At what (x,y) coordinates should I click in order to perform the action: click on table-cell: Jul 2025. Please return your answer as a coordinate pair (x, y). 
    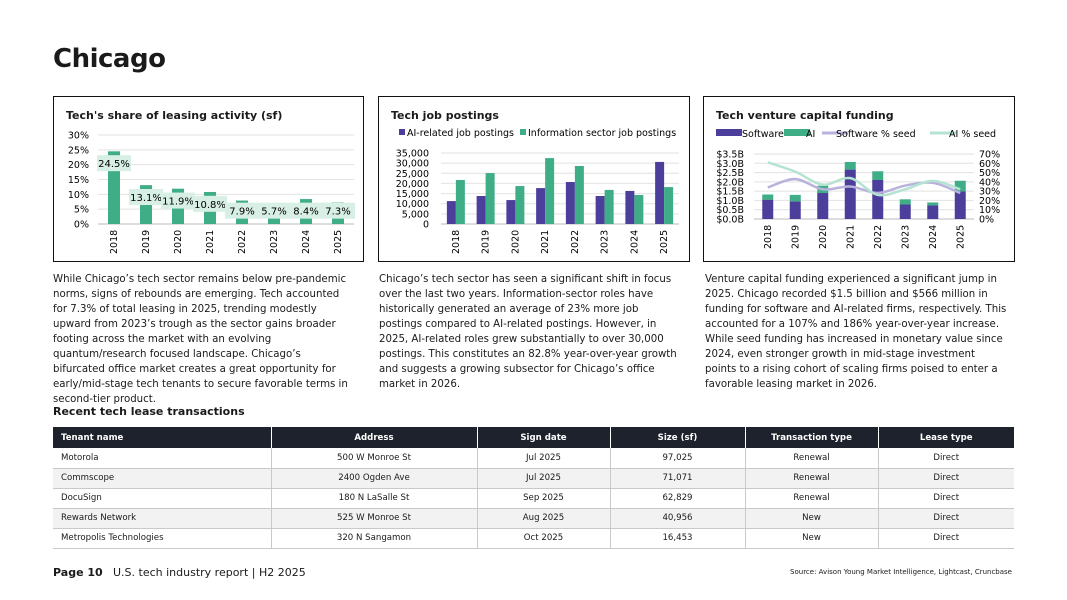
    Looking at the image, I should click on (543, 478).